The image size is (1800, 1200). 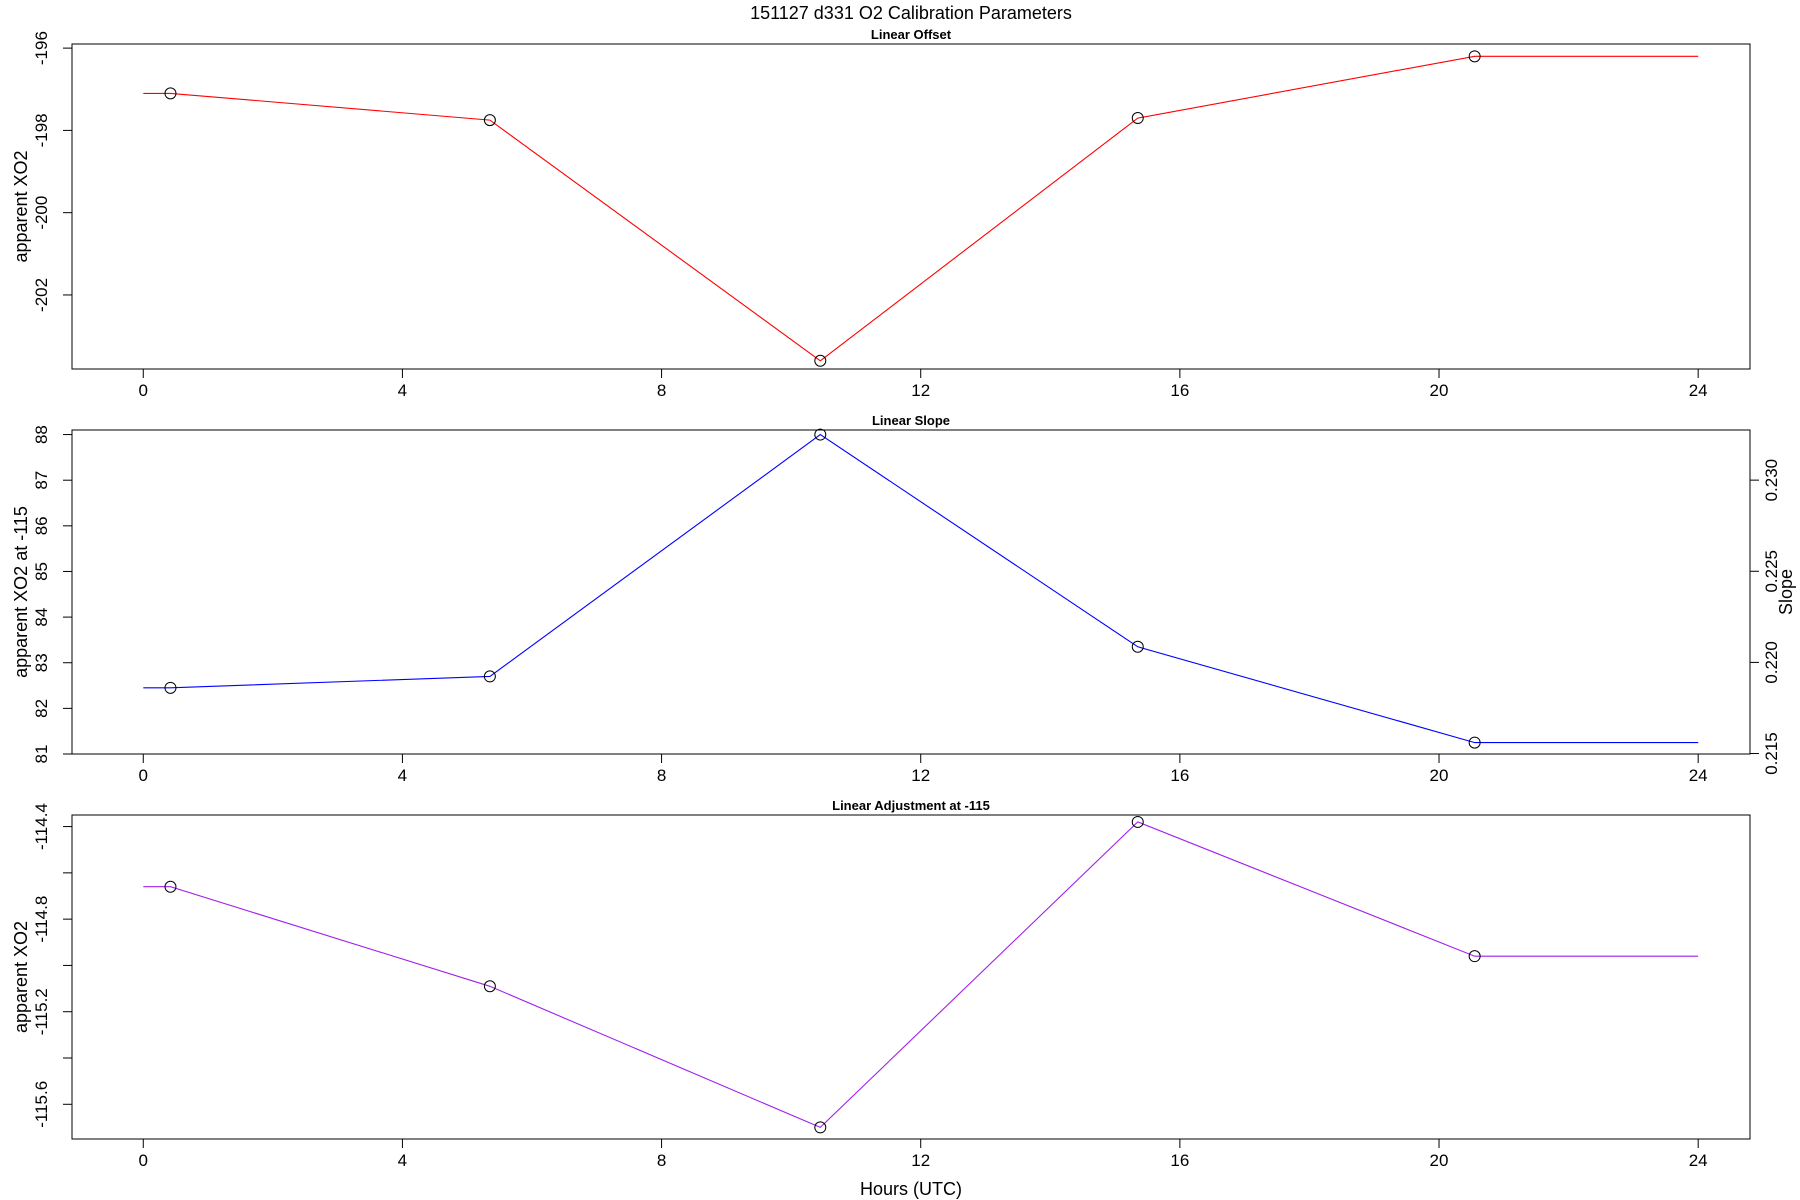 What do you see at coordinates (1771, 480) in the screenshot?
I see `y-right-tick-label: 0.230` at bounding box center [1771, 480].